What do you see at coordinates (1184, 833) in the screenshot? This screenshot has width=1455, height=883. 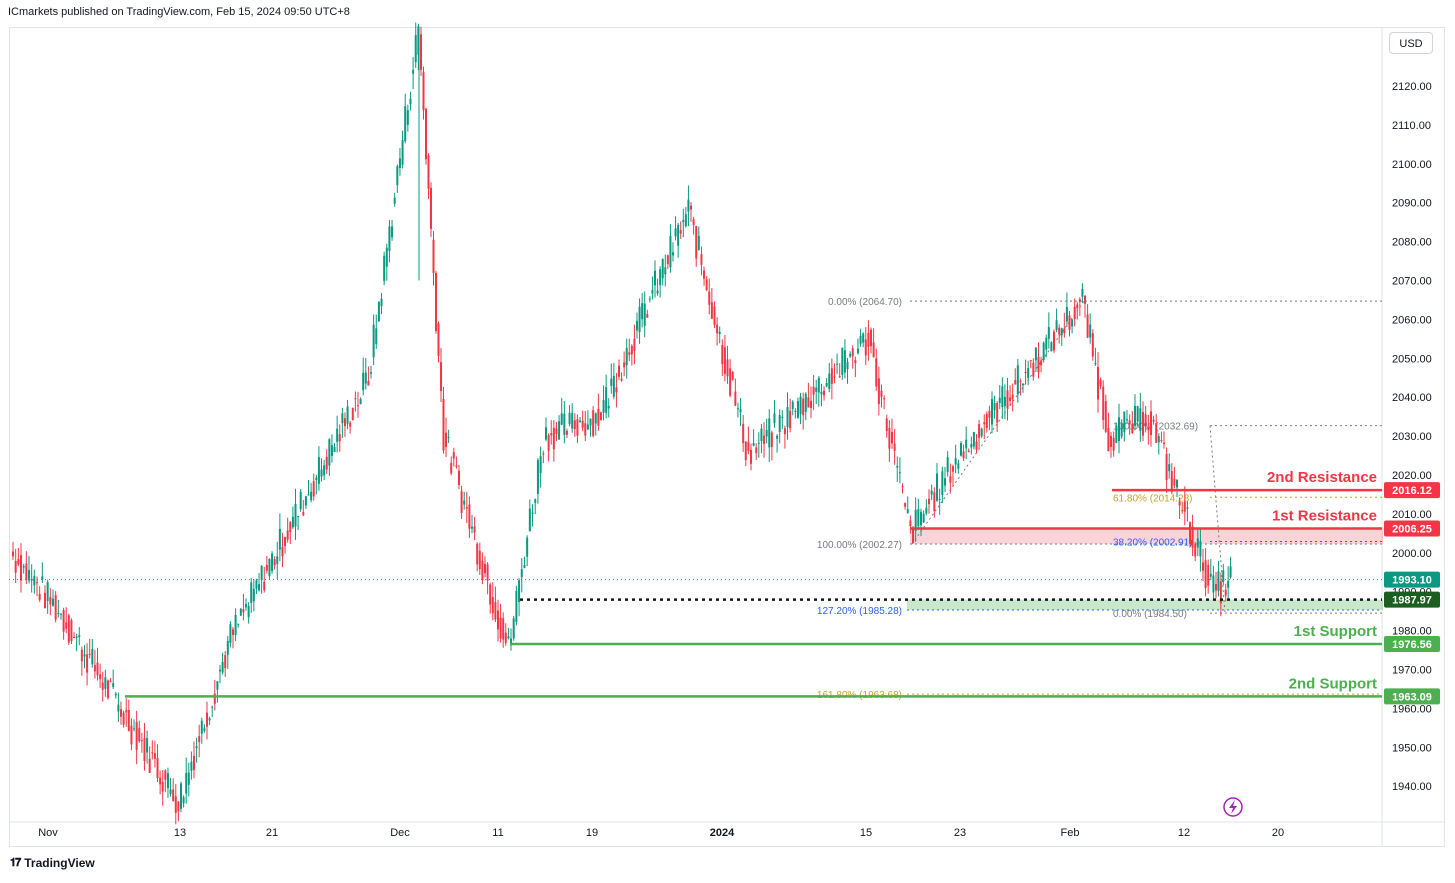 I see `x-tick-label: 12` at bounding box center [1184, 833].